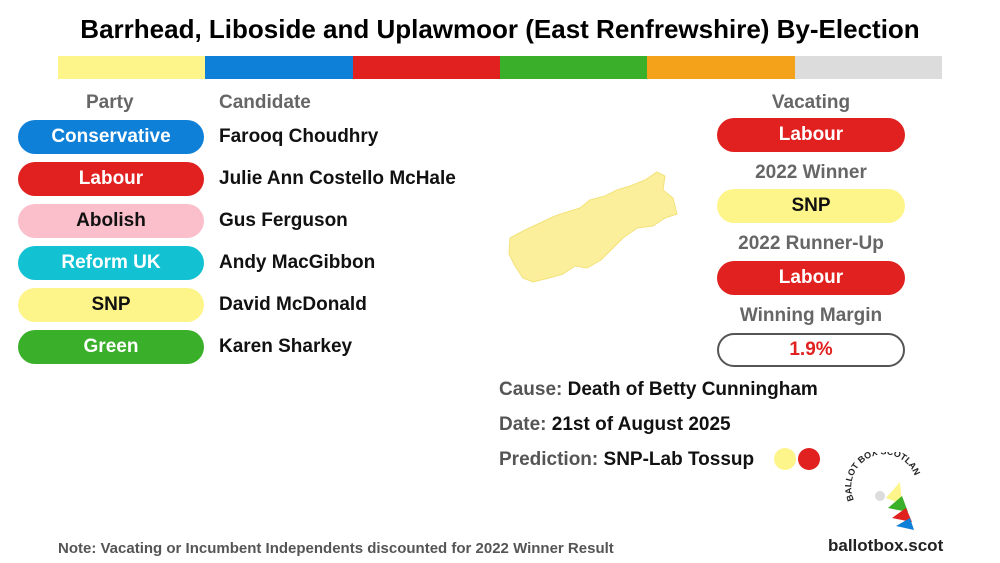  I want to click on margin-label: Winning Margin, so click(811, 315).